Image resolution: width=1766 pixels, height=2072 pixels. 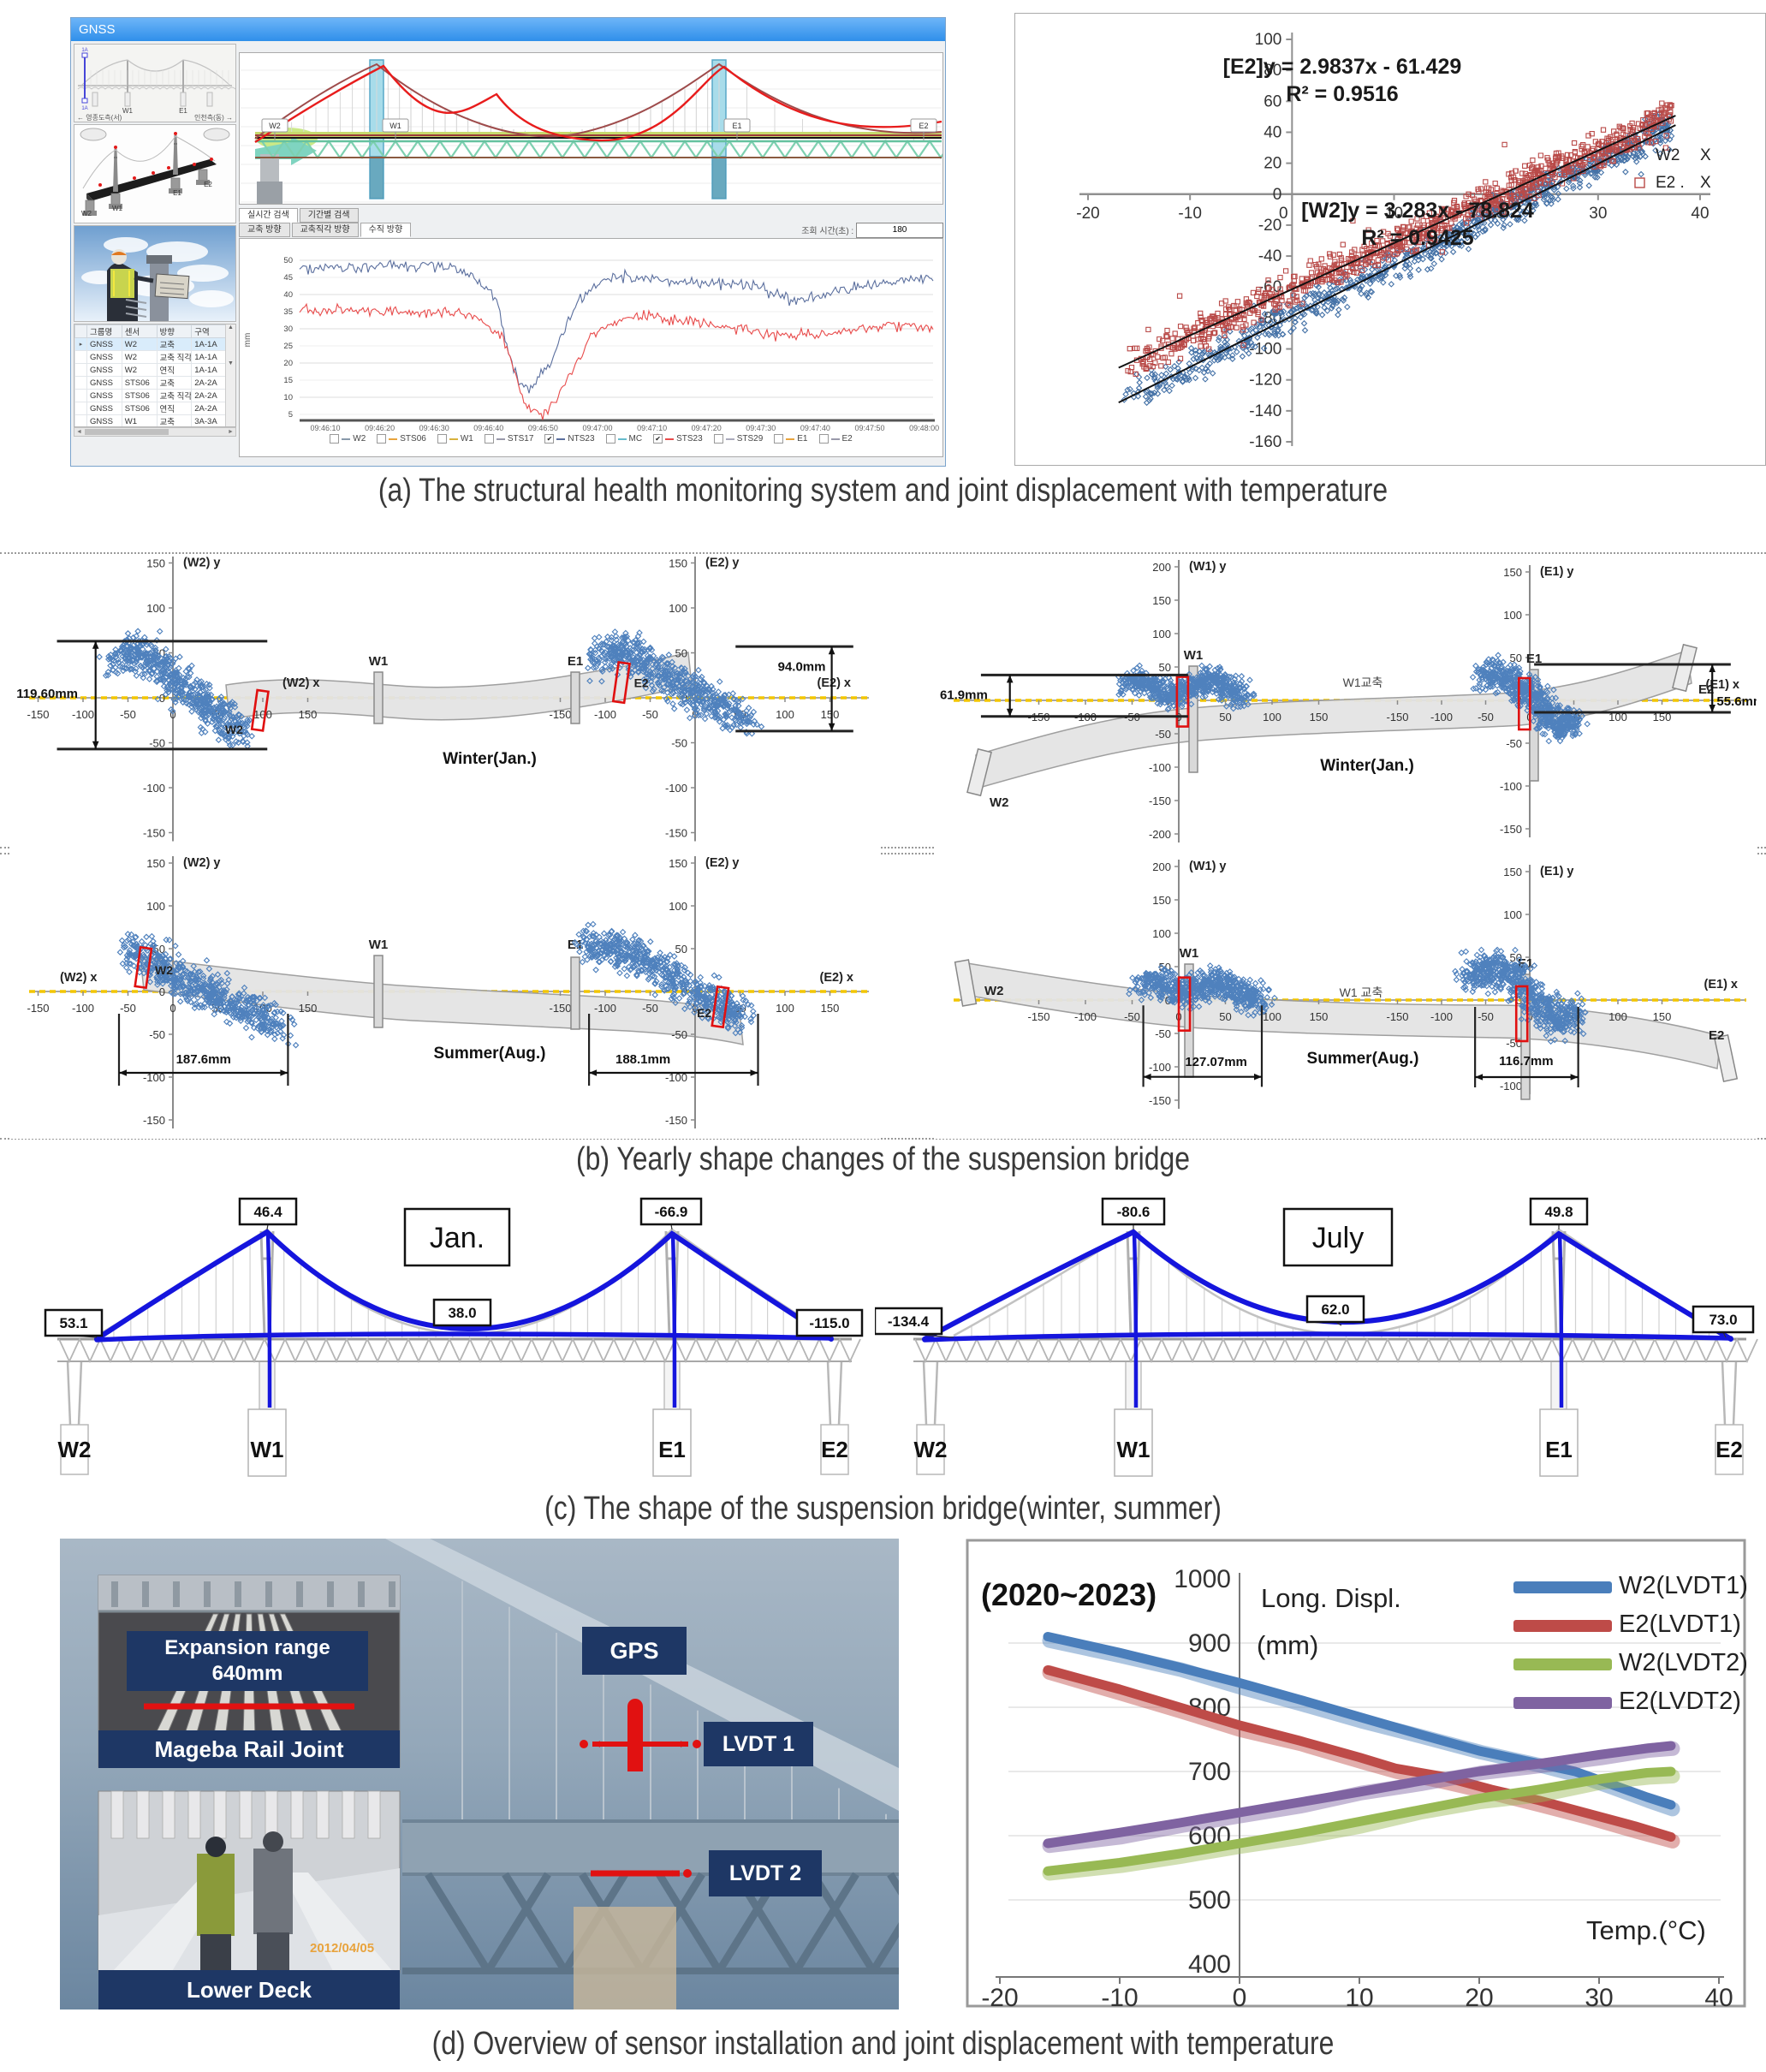 I want to click on tab-longitudinal-direction: 교축 방향, so click(x=264, y=230).